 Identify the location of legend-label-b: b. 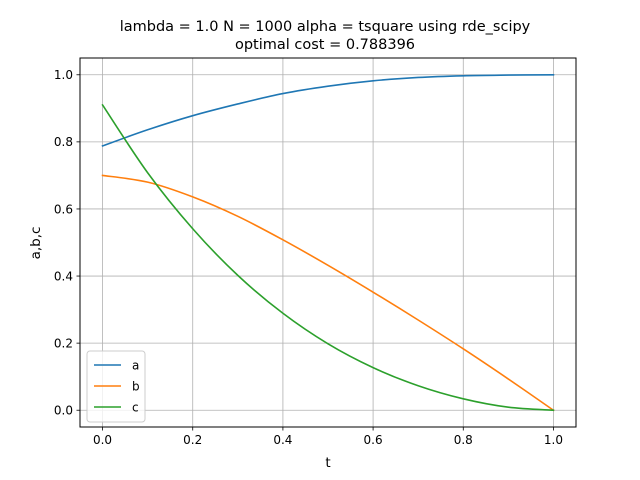
(136, 387).